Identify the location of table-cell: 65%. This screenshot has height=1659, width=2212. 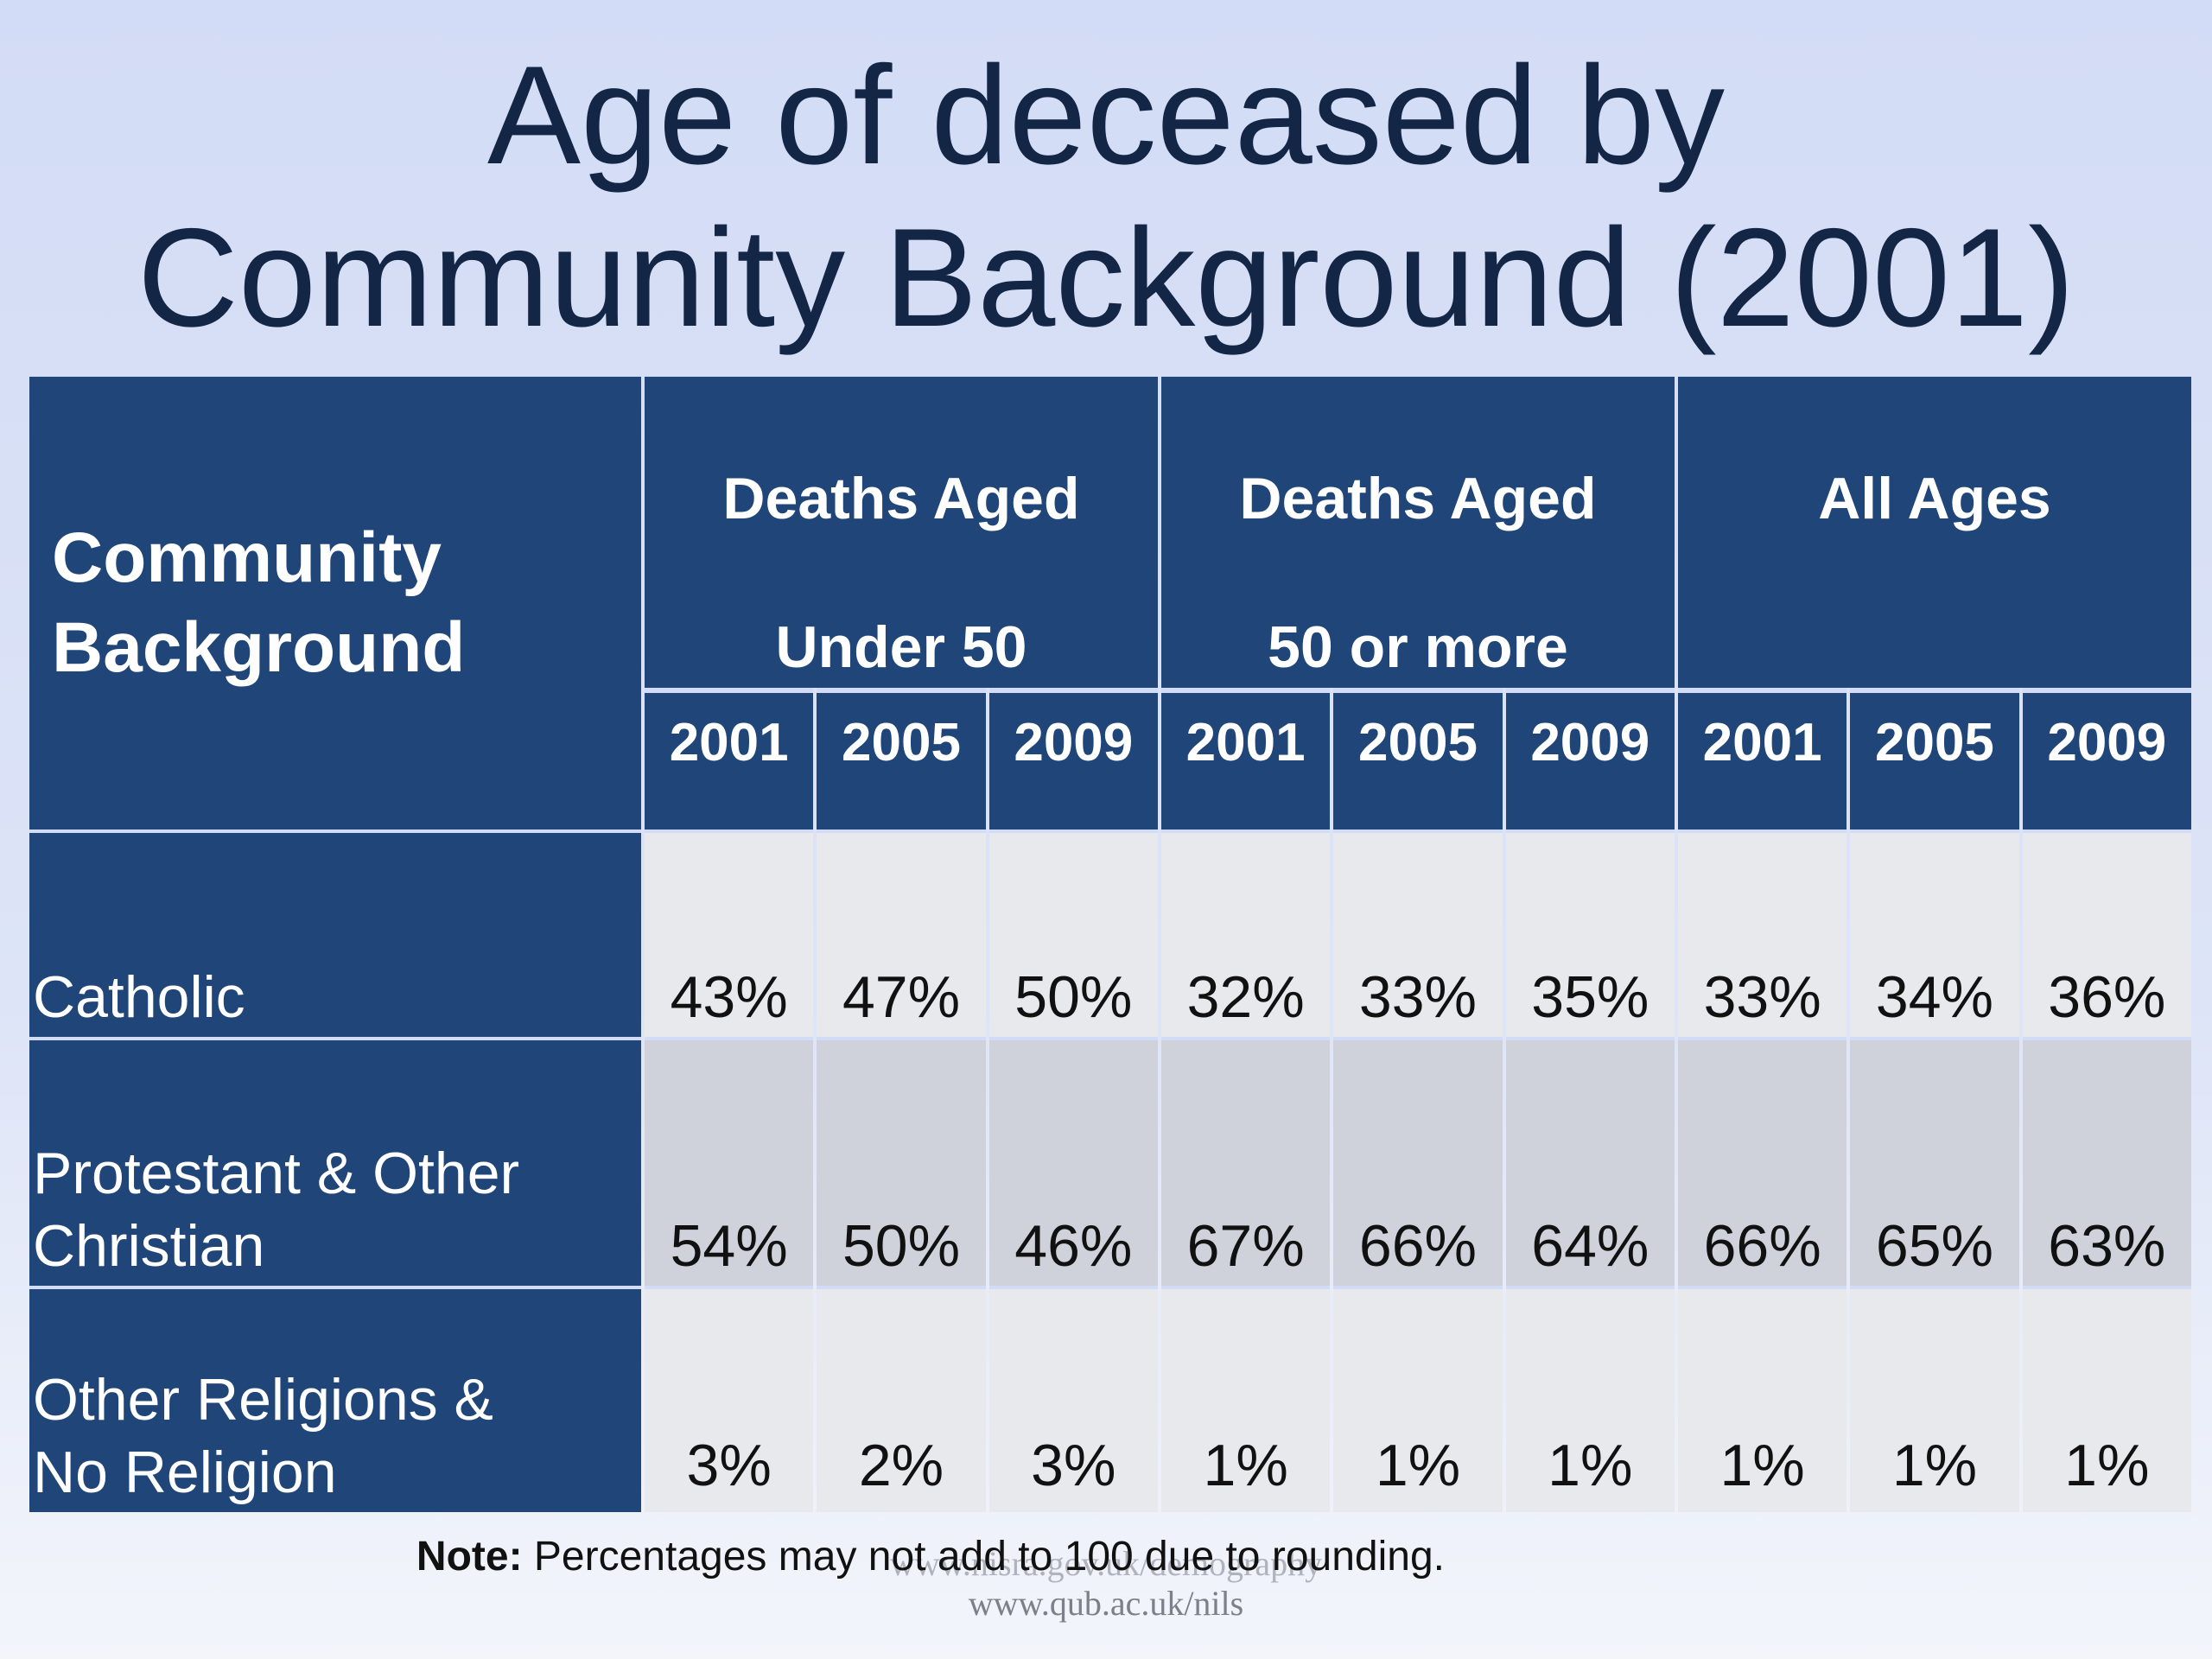
(1935, 1161).